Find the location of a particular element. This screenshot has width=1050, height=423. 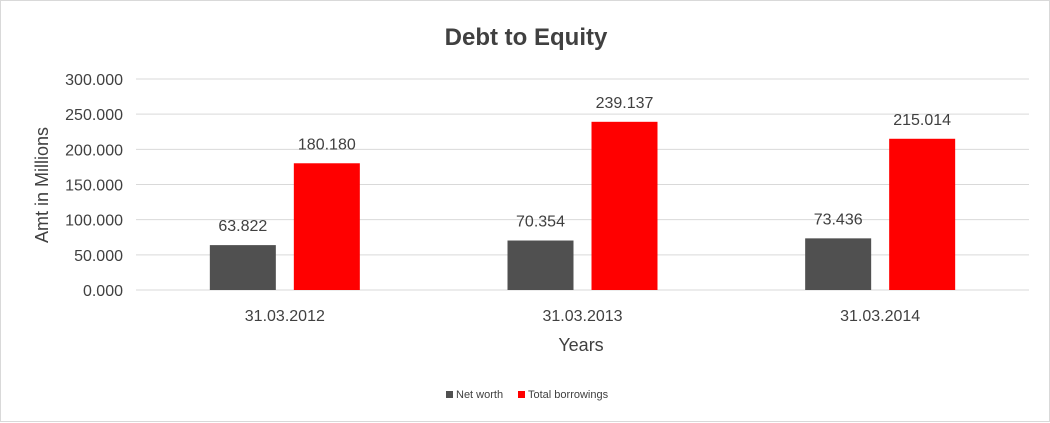

y-tick-label: 150.000 is located at coordinates (94, 186).